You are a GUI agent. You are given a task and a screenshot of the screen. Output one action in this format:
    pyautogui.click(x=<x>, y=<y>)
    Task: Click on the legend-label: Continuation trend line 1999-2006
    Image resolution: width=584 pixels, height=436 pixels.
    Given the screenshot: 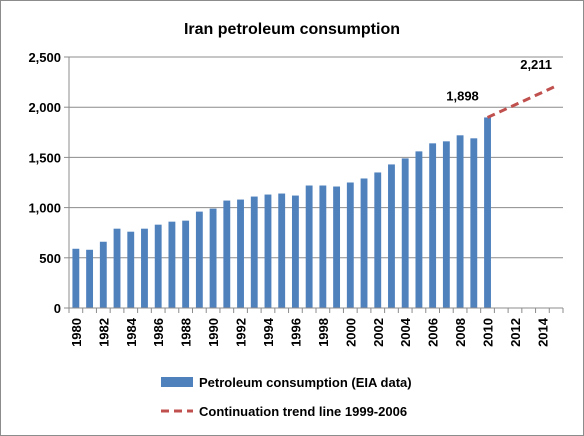 What is the action you would take?
    pyautogui.click(x=303, y=411)
    